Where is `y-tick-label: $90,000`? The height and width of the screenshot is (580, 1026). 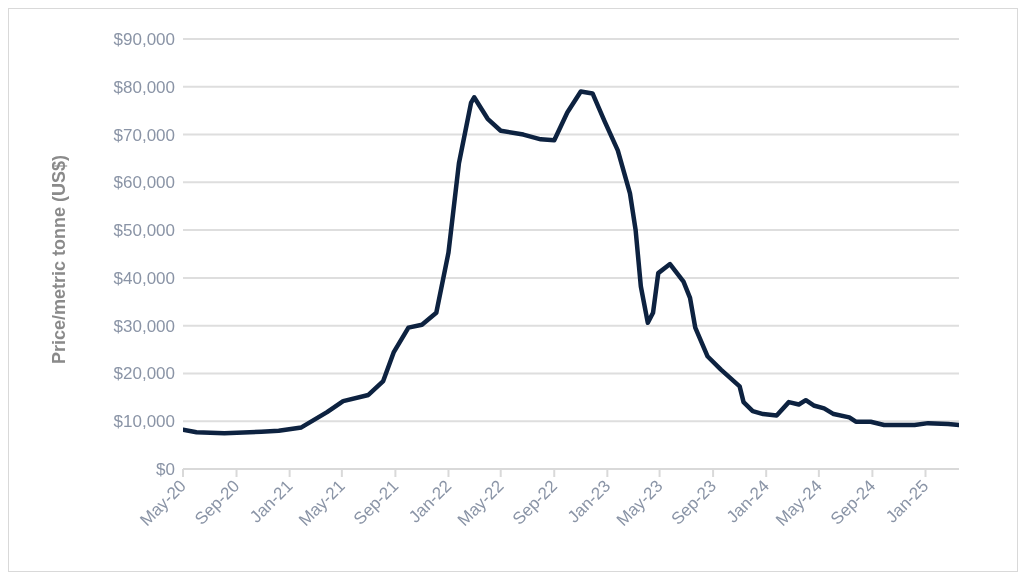 y-tick-label: $90,000 is located at coordinates (144, 40).